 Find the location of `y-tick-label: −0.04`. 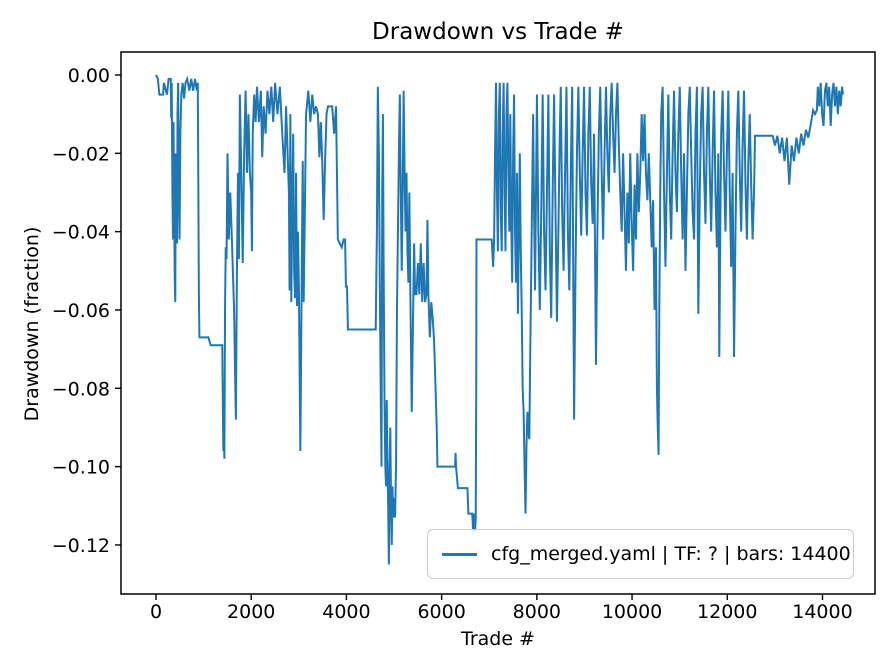

y-tick-label: −0.04 is located at coordinates (81, 233).